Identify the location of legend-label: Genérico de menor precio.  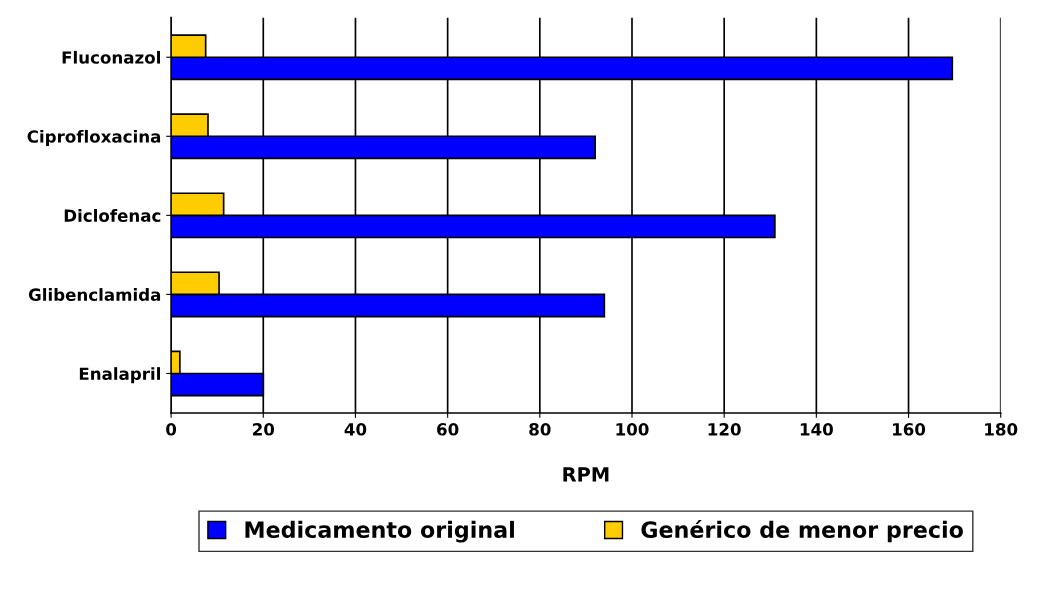
(802, 531).